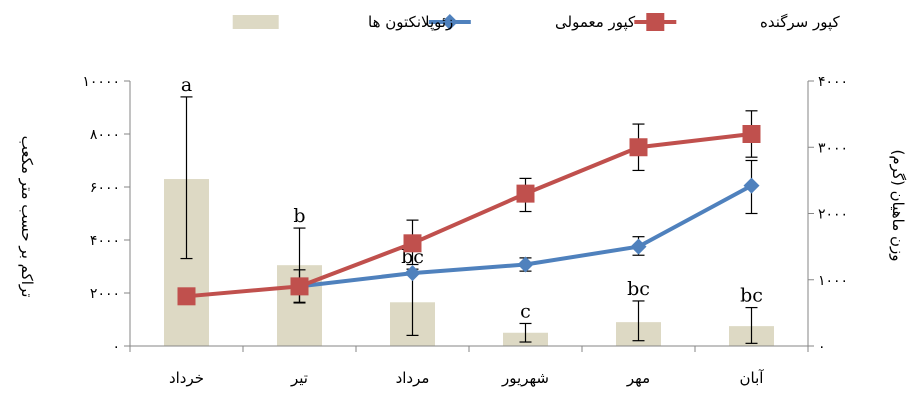 Image resolution: width=915 pixels, height=395 pixels. I want to click on y-left-tick-label: ۴۰۰۰, so click(105, 241).